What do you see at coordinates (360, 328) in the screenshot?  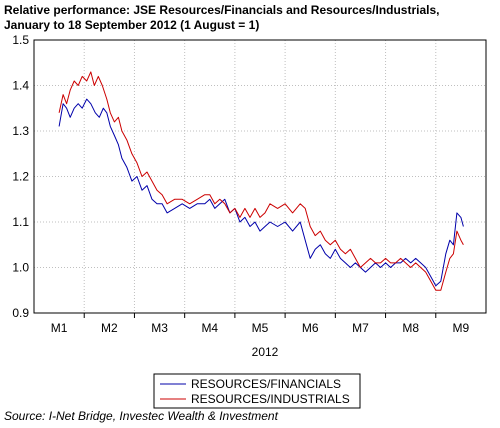 I see `x-tick-label: M7` at bounding box center [360, 328].